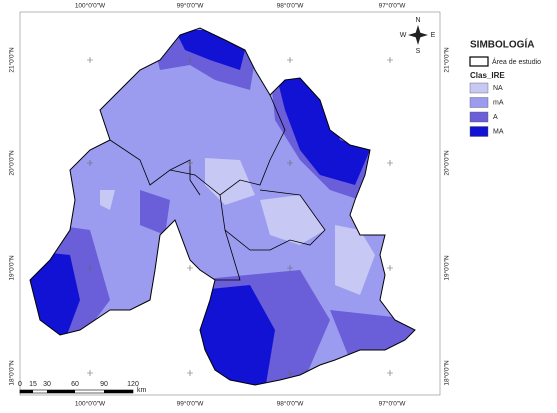  What do you see at coordinates (498, 131) in the screenshot?
I see `legend-label: MA` at bounding box center [498, 131].